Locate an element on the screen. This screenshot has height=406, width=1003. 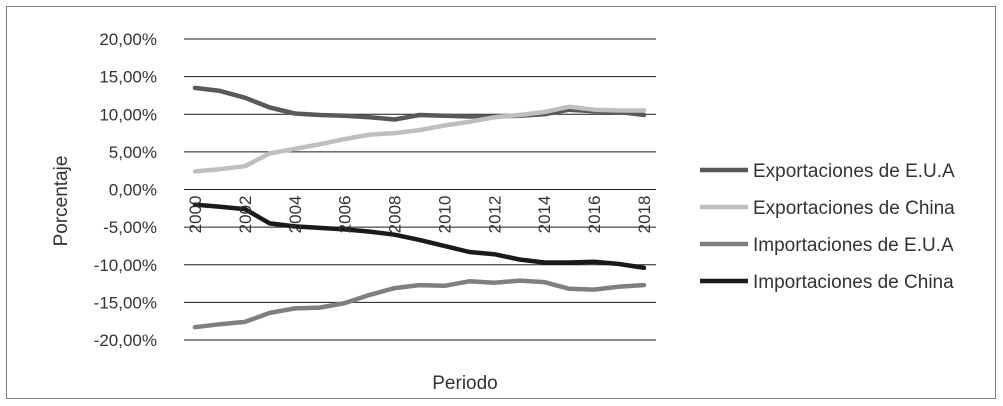
legend-item: Importaciones de China is located at coordinates (827, 282).